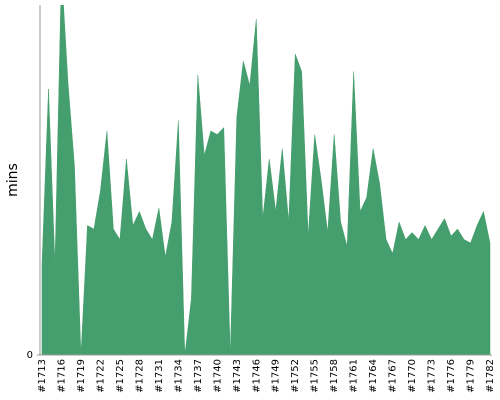  What do you see at coordinates (81, 376) in the screenshot?
I see `x-tick-label: #1719` at bounding box center [81, 376].